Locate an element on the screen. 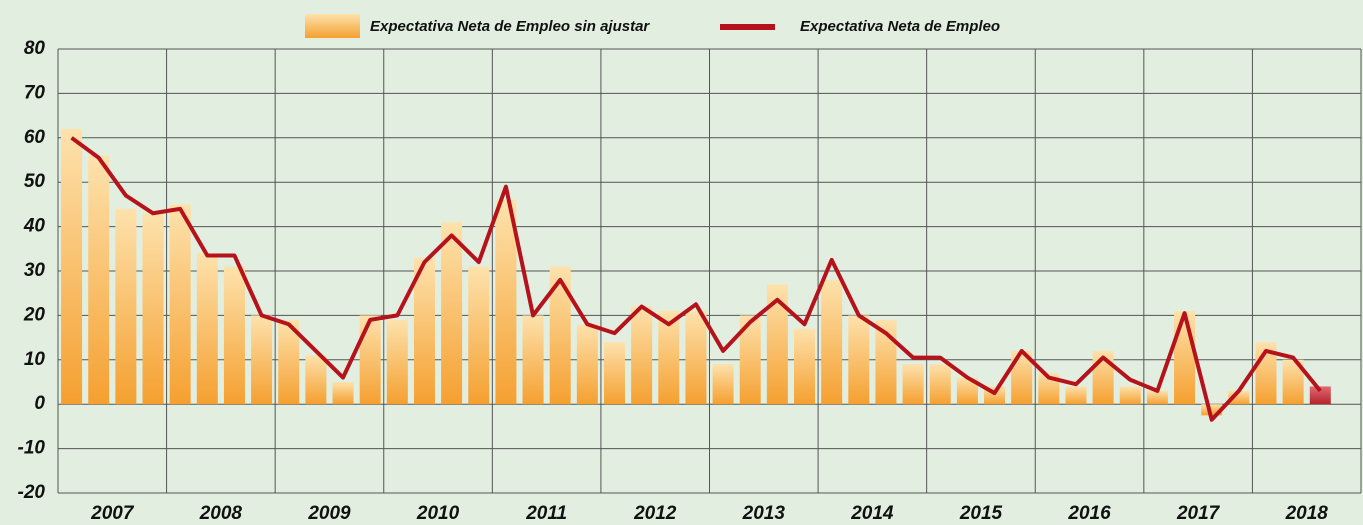 The width and height of the screenshot is (1363, 525). y-tick-label: -10 is located at coordinates (32, 448).